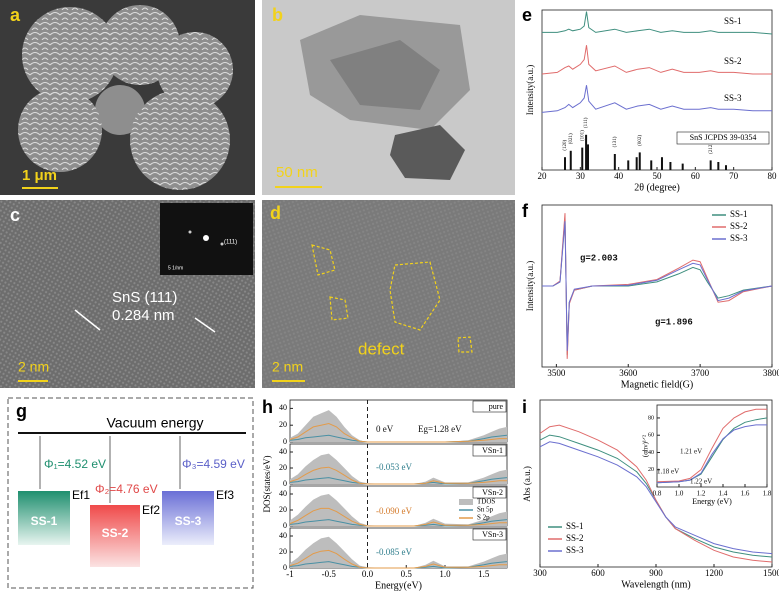 The image size is (779, 594). I want to click on panel-label: f, so click(525, 211).